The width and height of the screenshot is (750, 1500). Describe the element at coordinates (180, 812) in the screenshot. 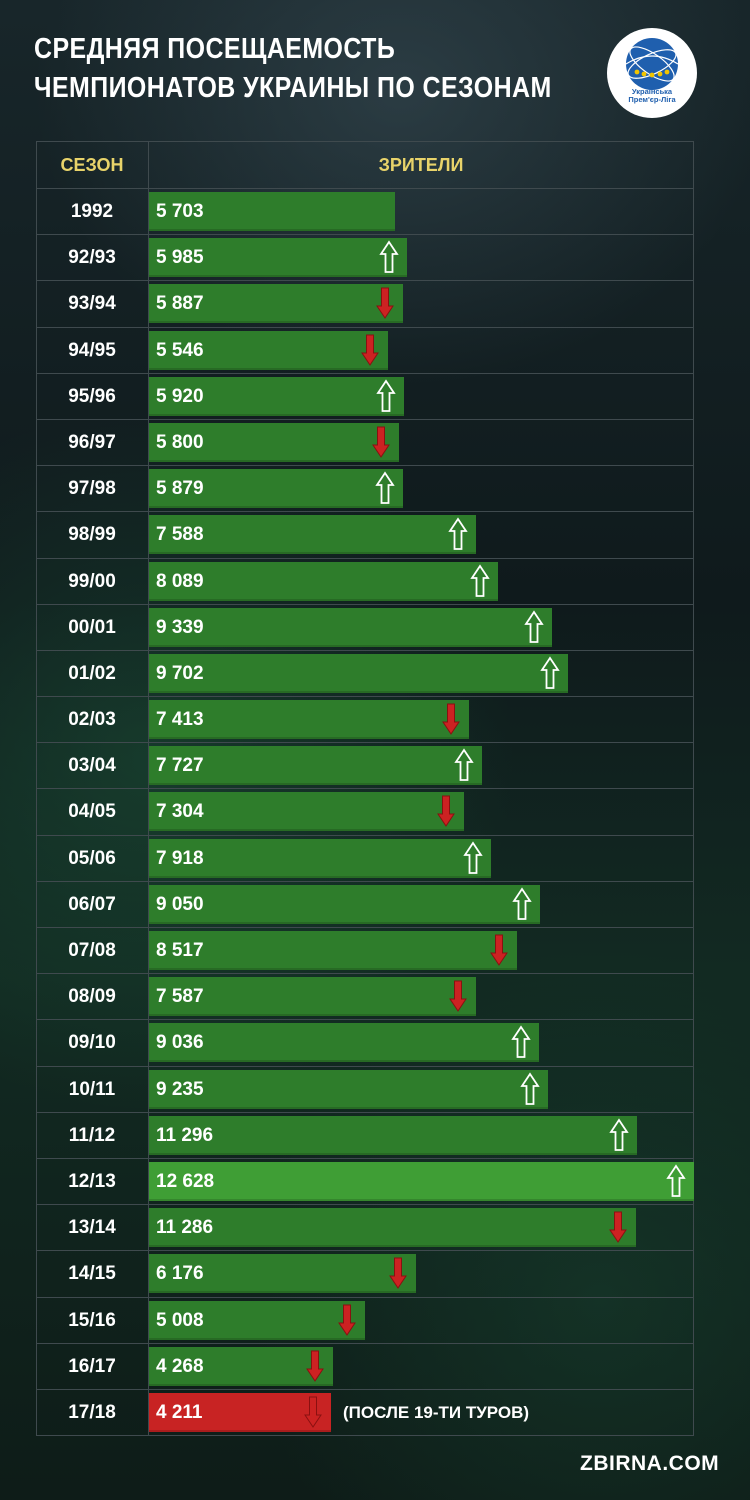

I see `attendance-value-label: 7 304` at that location.